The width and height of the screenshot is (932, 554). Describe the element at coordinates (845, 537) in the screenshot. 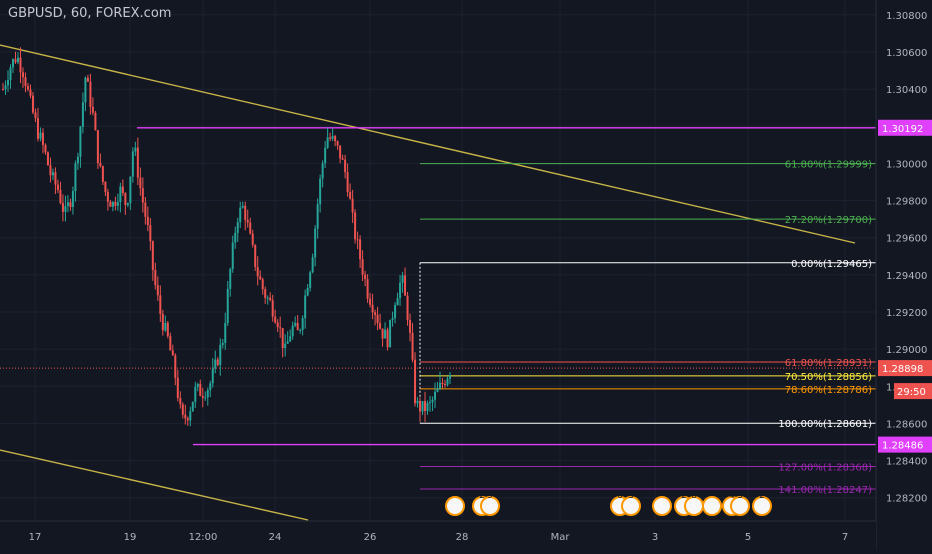

I see `time-tick-label: 7` at that location.